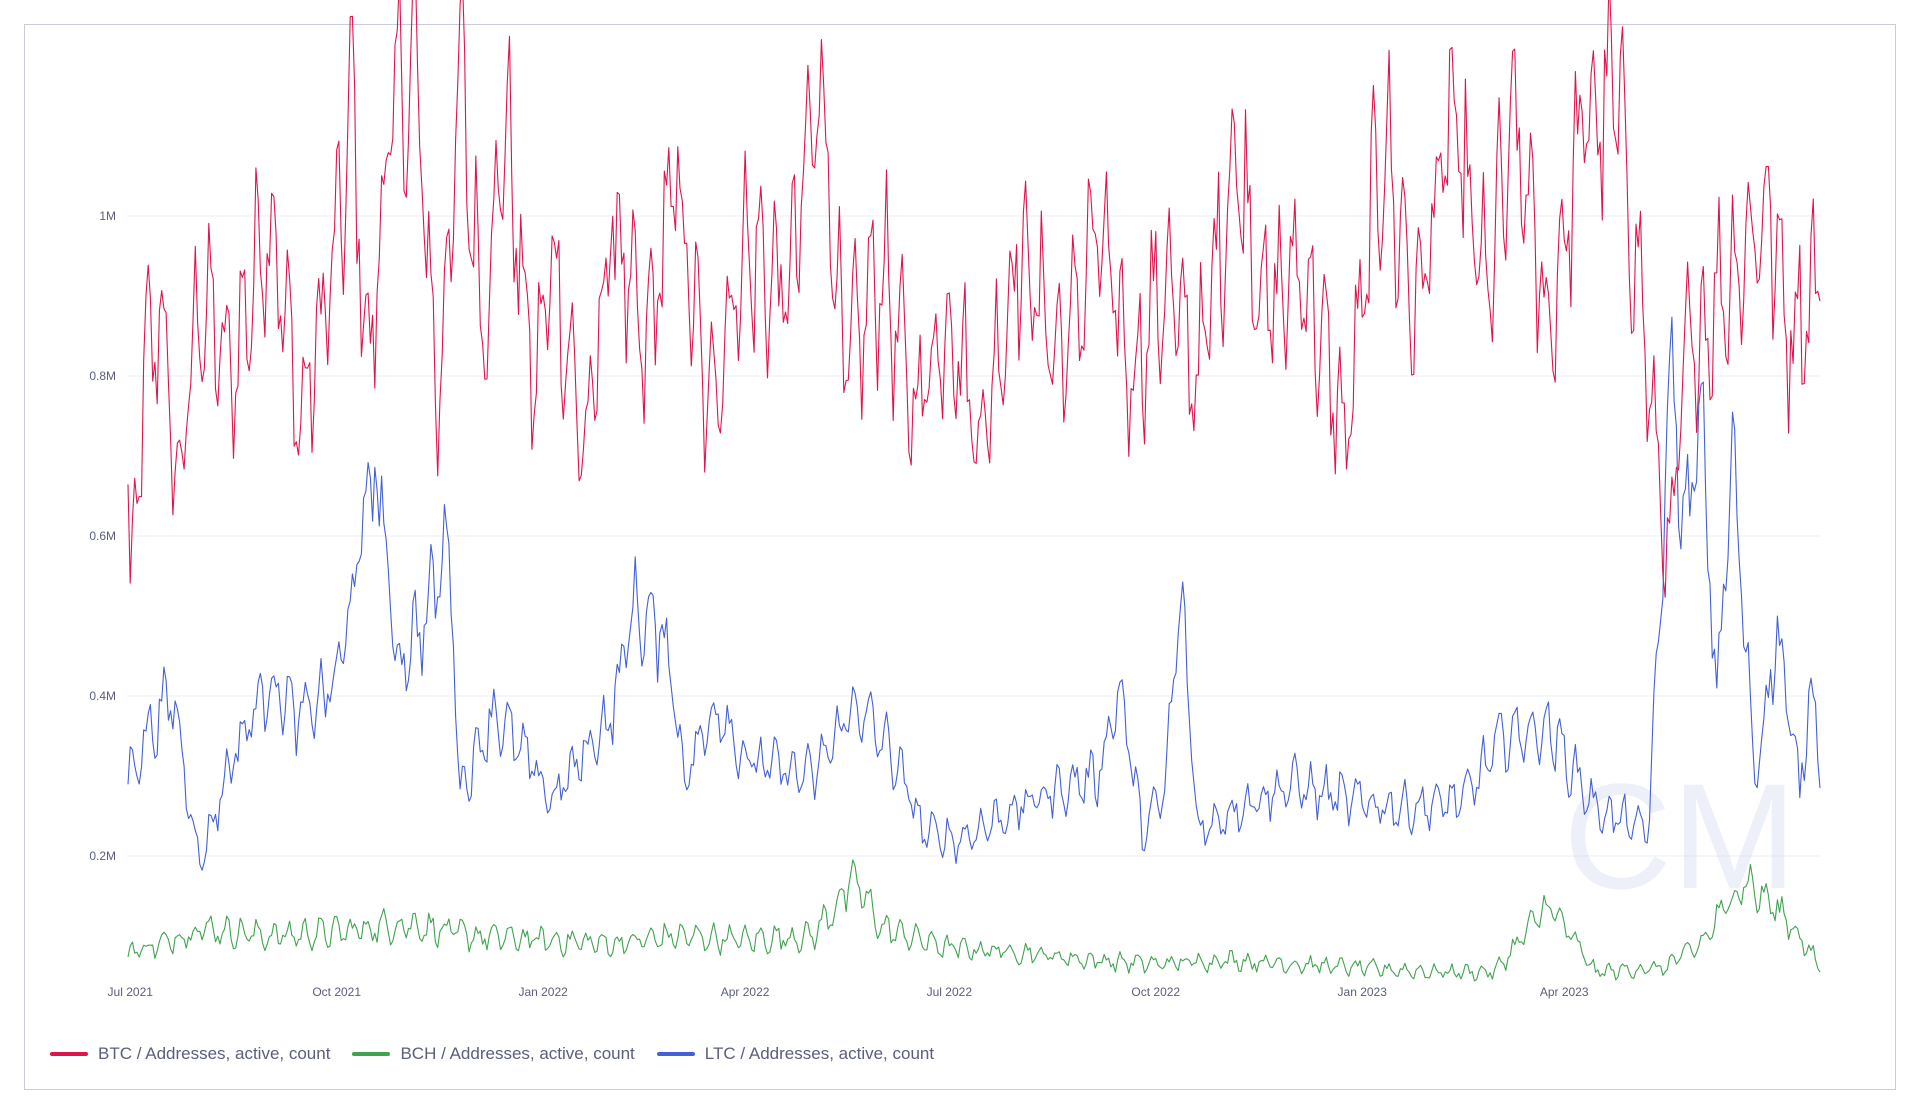 Image resolution: width=1920 pixels, height=1114 pixels. Describe the element at coordinates (336, 992) in the screenshot. I see `x-tick-label: Oct 2021` at that location.